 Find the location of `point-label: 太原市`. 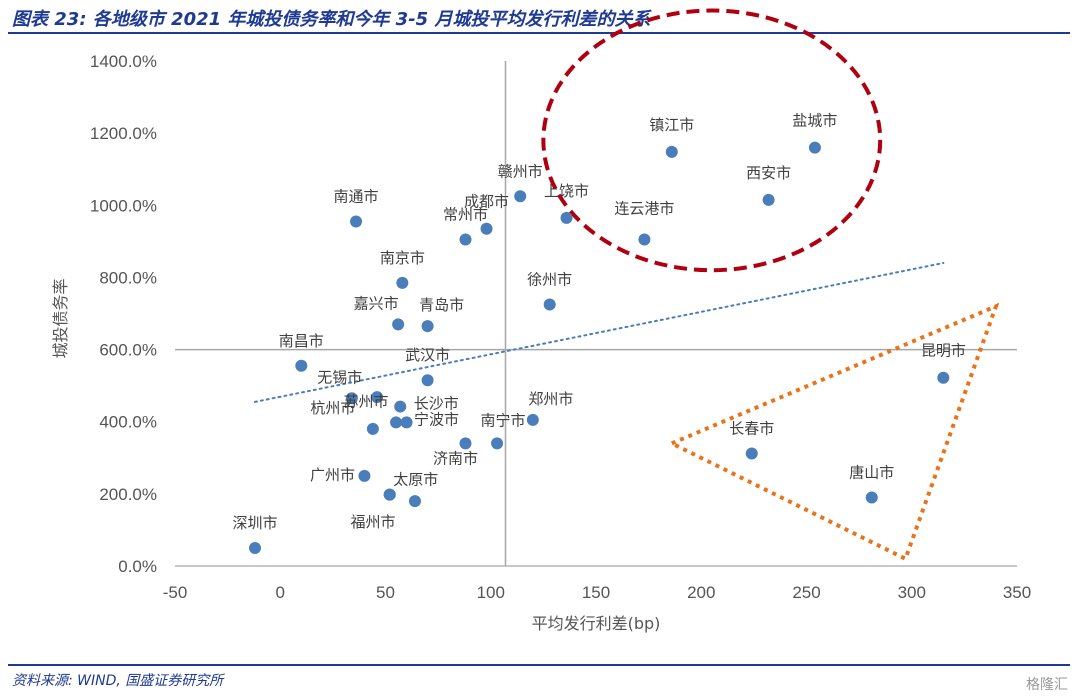

point-label: 太原市 is located at coordinates (415, 480).